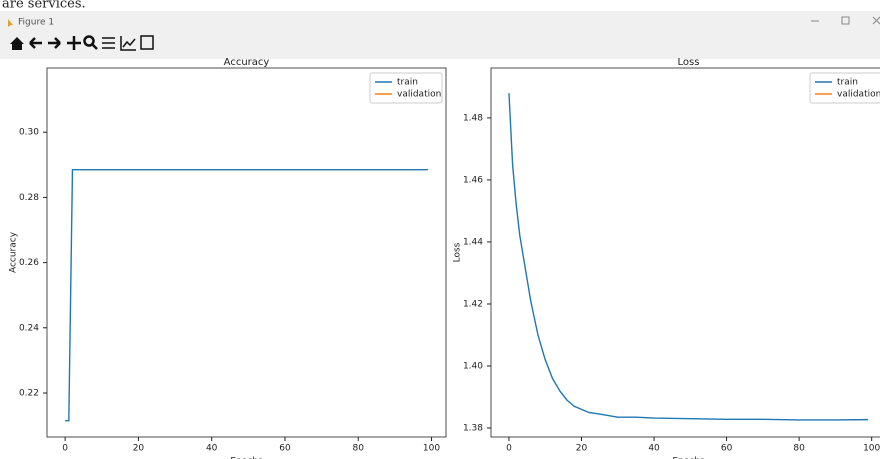 This screenshot has width=880, height=459. Describe the element at coordinates (473, 429) in the screenshot. I see `y-tick-label: 1.38` at that location.